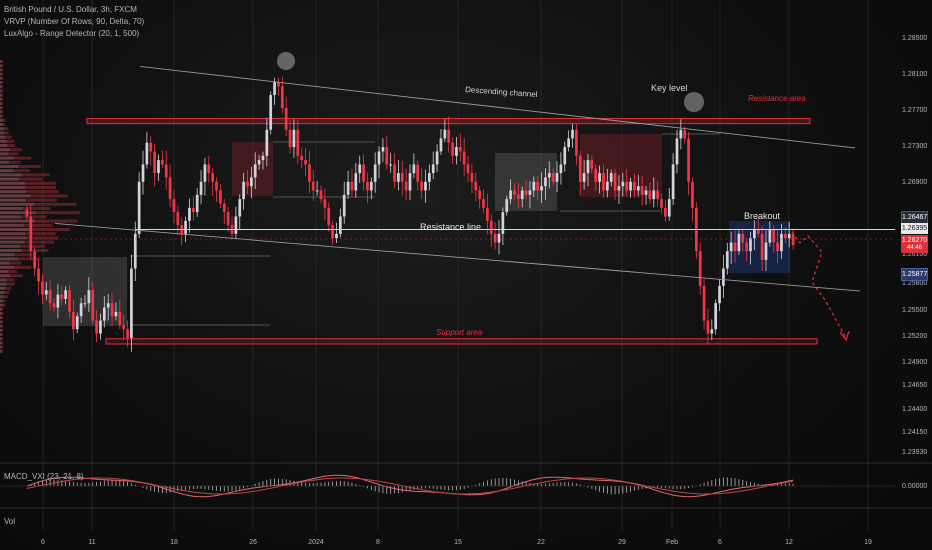 The width and height of the screenshot is (932, 550). I want to click on macd-pane, so click(447, 486).